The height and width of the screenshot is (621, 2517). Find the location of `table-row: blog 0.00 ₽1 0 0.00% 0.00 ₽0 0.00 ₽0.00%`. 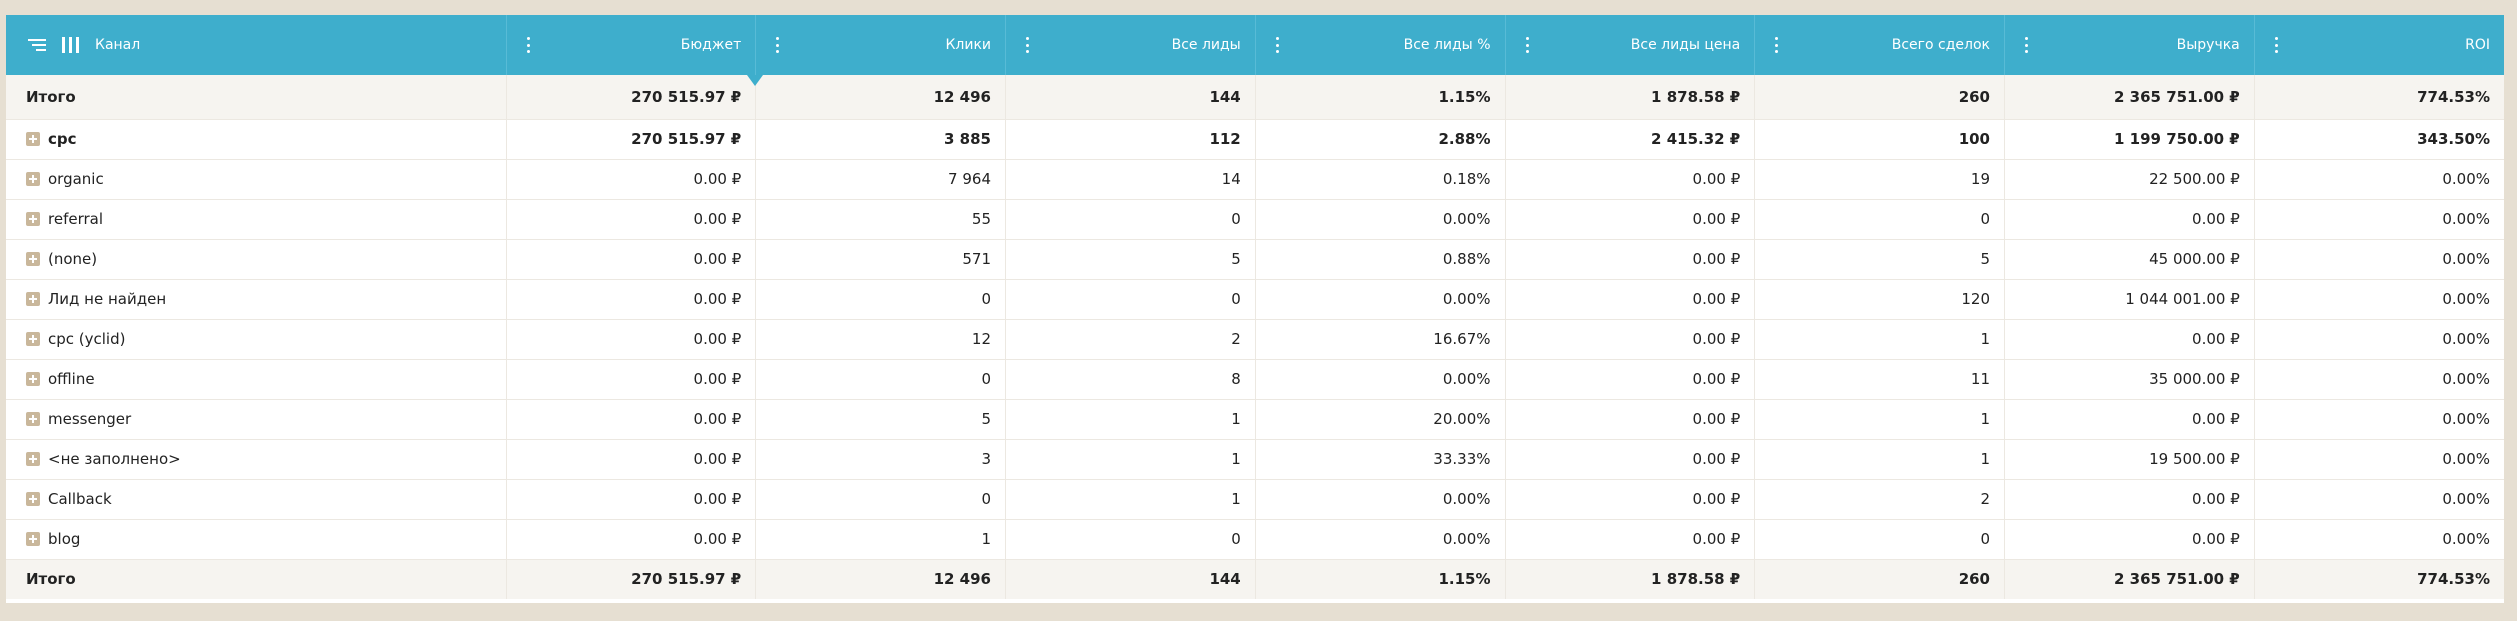

table-row: blog 0.00 ₽1 0 0.00% 0.00 ₽0 0.00 ₽0.00% is located at coordinates (1255, 539).